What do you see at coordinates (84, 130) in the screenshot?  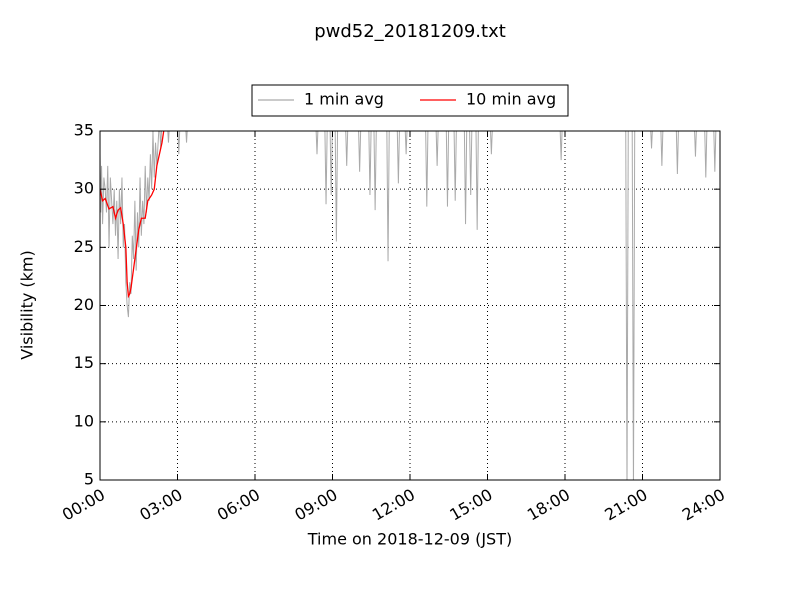 I see `y-tick-label: 35` at bounding box center [84, 130].